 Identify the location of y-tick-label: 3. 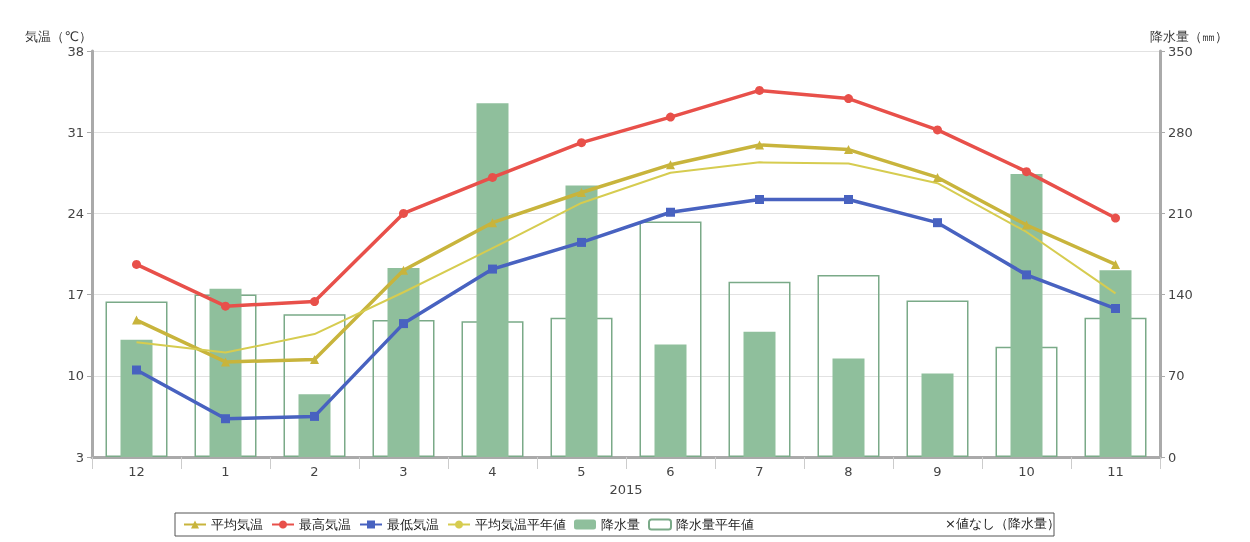
(79, 457).